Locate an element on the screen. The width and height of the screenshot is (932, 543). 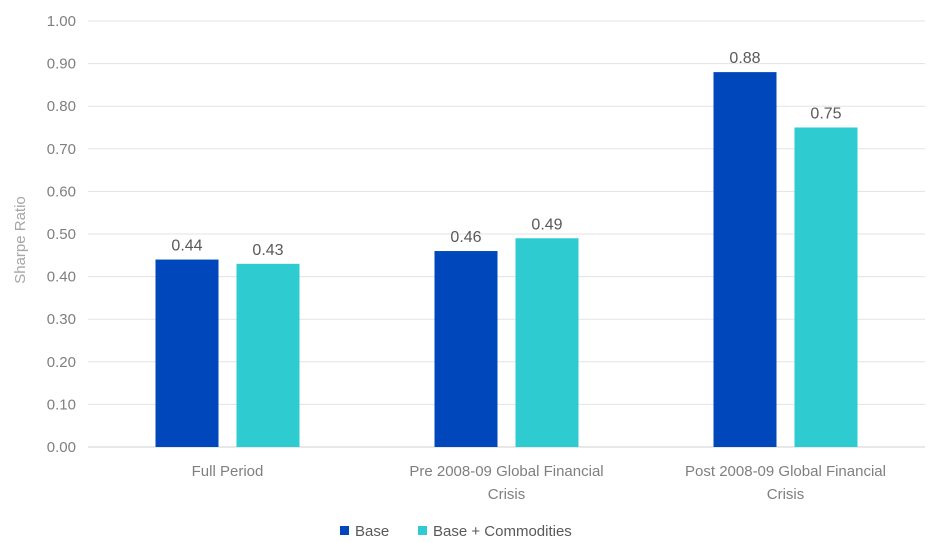
y-tick-label: 0.80 is located at coordinates (61, 106).